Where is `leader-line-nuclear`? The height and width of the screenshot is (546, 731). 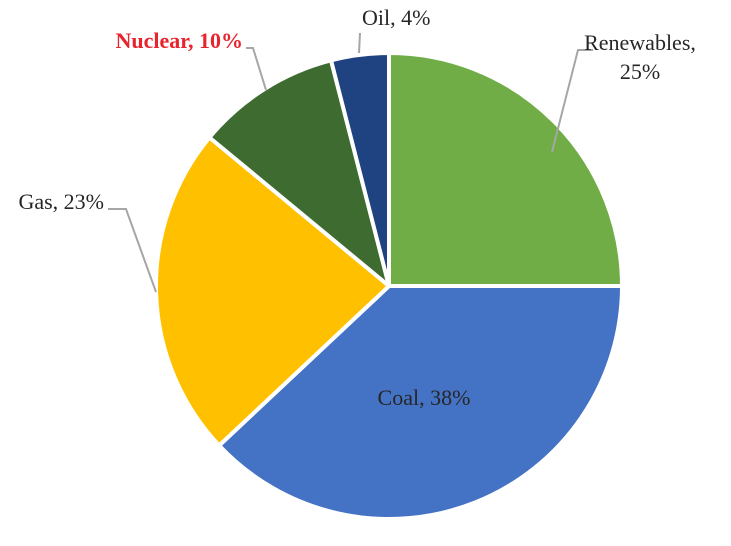
leader-line-nuclear is located at coordinates (256, 69).